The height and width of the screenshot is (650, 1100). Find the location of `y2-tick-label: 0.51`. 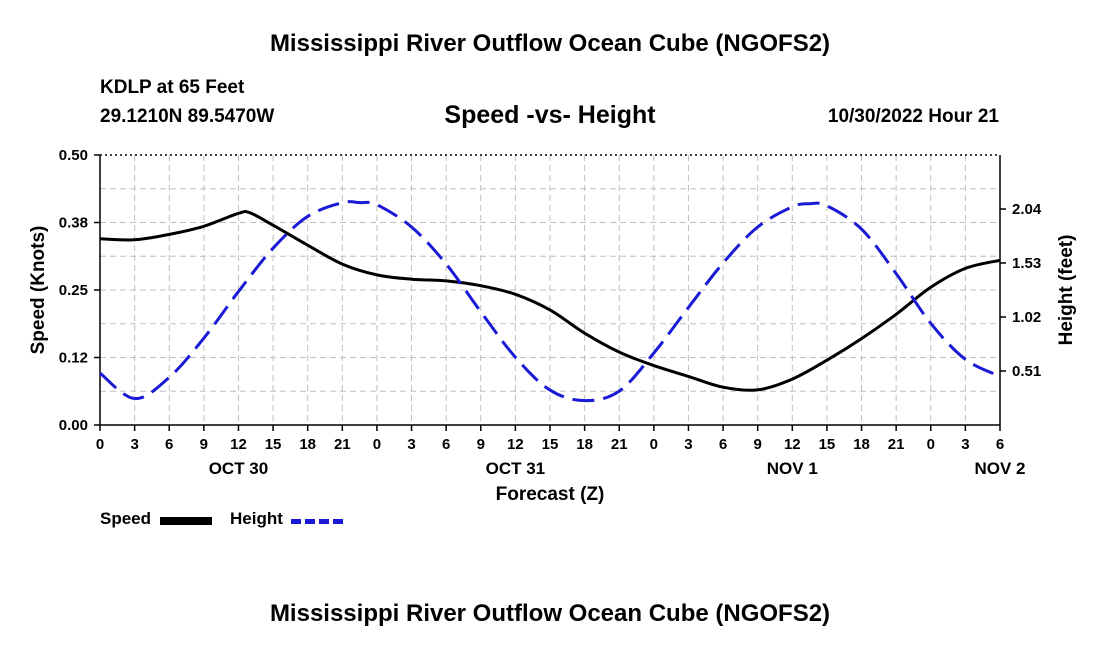

y2-tick-label: 0.51 is located at coordinates (1026, 371).